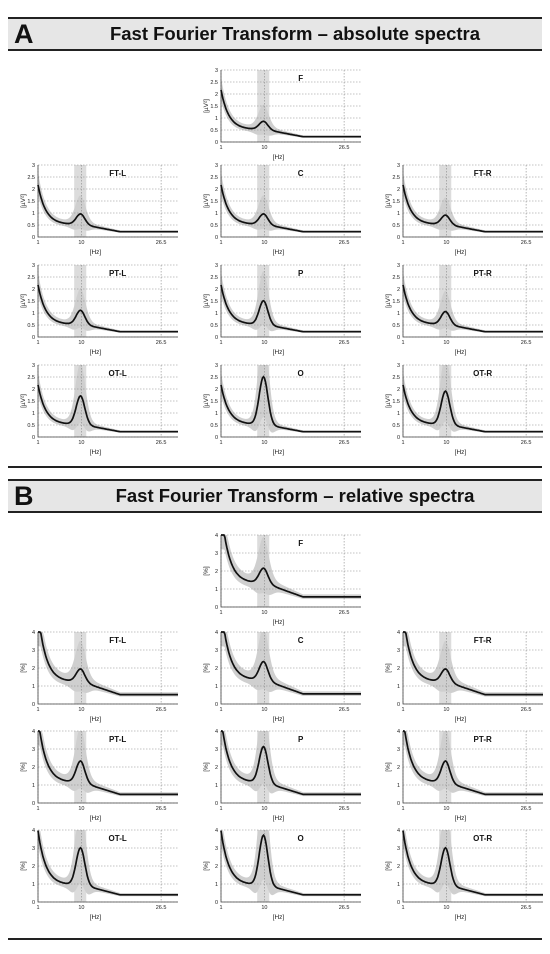 The height and width of the screenshot is (954, 550). What do you see at coordinates (482, 838) in the screenshot?
I see `panel-title: OT-R` at bounding box center [482, 838].